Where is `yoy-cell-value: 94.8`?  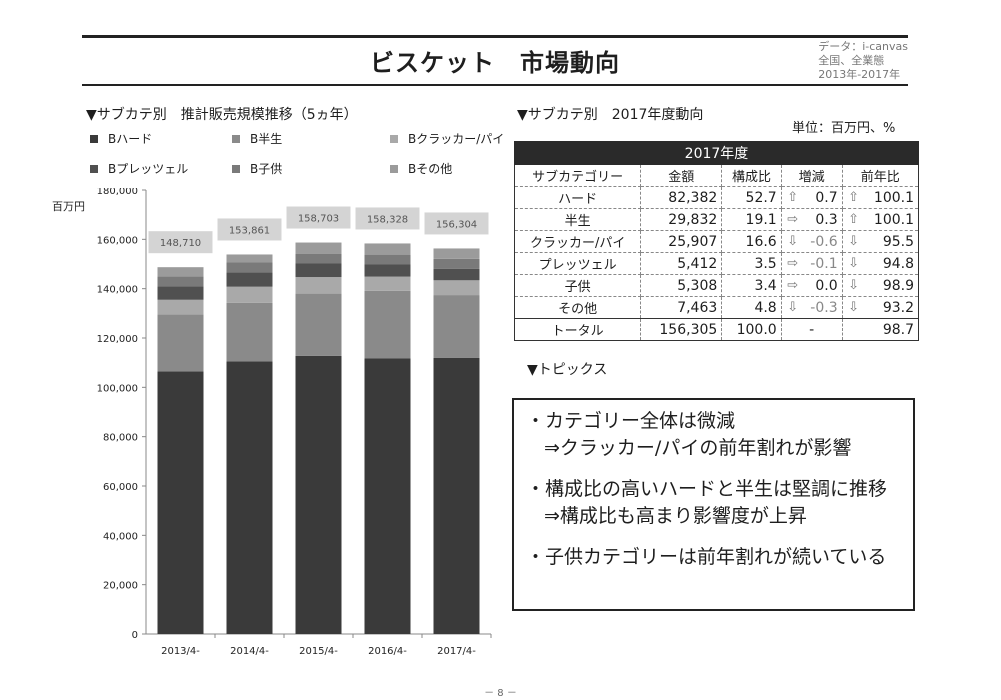
yoy-cell-value: 94.8 is located at coordinates (898, 263).